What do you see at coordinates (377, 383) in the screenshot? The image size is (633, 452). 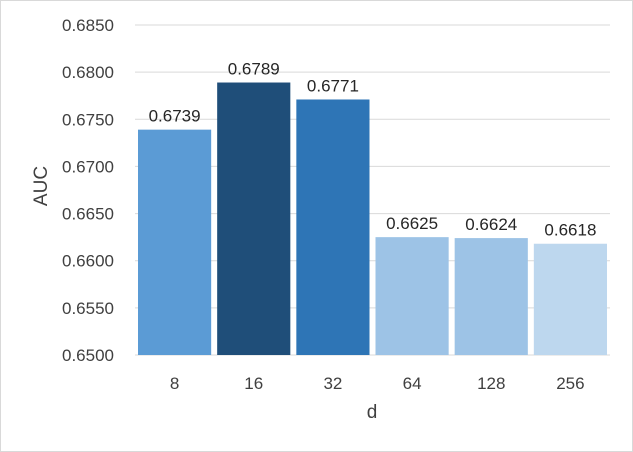 I see `x-axis-ticks: 8 16 32 64 128 256` at bounding box center [377, 383].